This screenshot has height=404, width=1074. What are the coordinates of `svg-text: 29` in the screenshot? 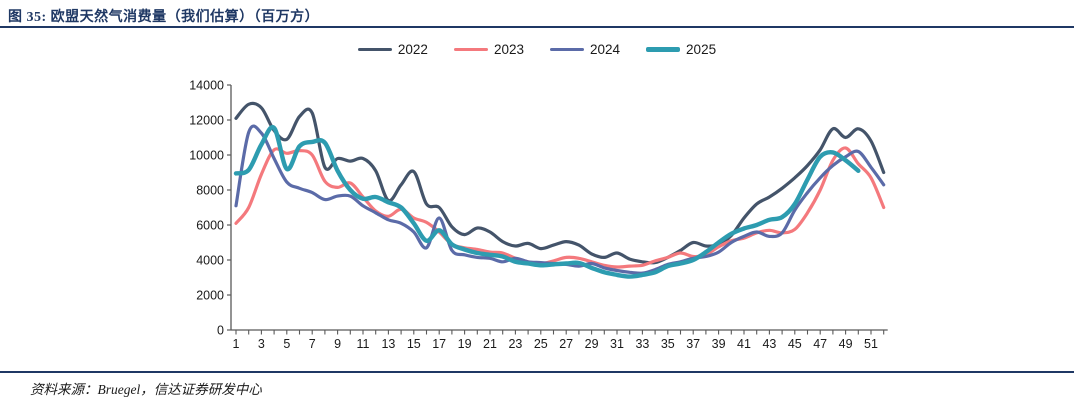 It's located at (592, 344).